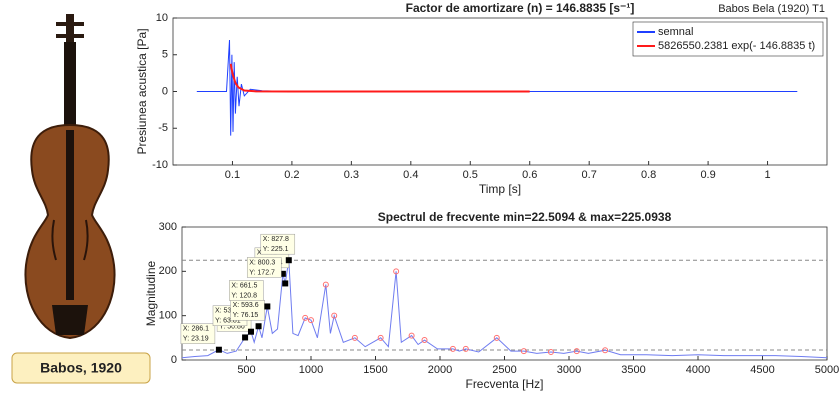  Describe the element at coordinates (767, 175) in the screenshot. I see `x-tick-label: 1` at that location.